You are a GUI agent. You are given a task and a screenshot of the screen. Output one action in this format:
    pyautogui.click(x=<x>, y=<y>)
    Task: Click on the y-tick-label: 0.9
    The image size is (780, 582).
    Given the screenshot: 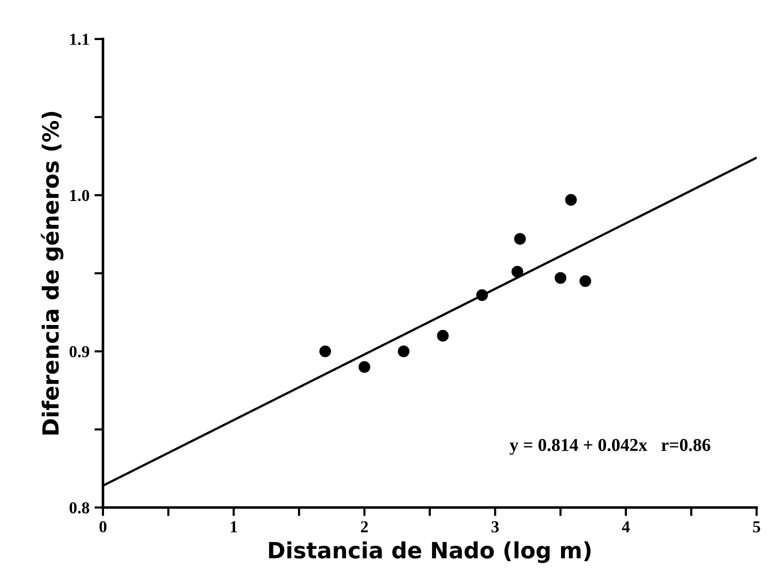 What is the action you would take?
    pyautogui.click(x=80, y=352)
    